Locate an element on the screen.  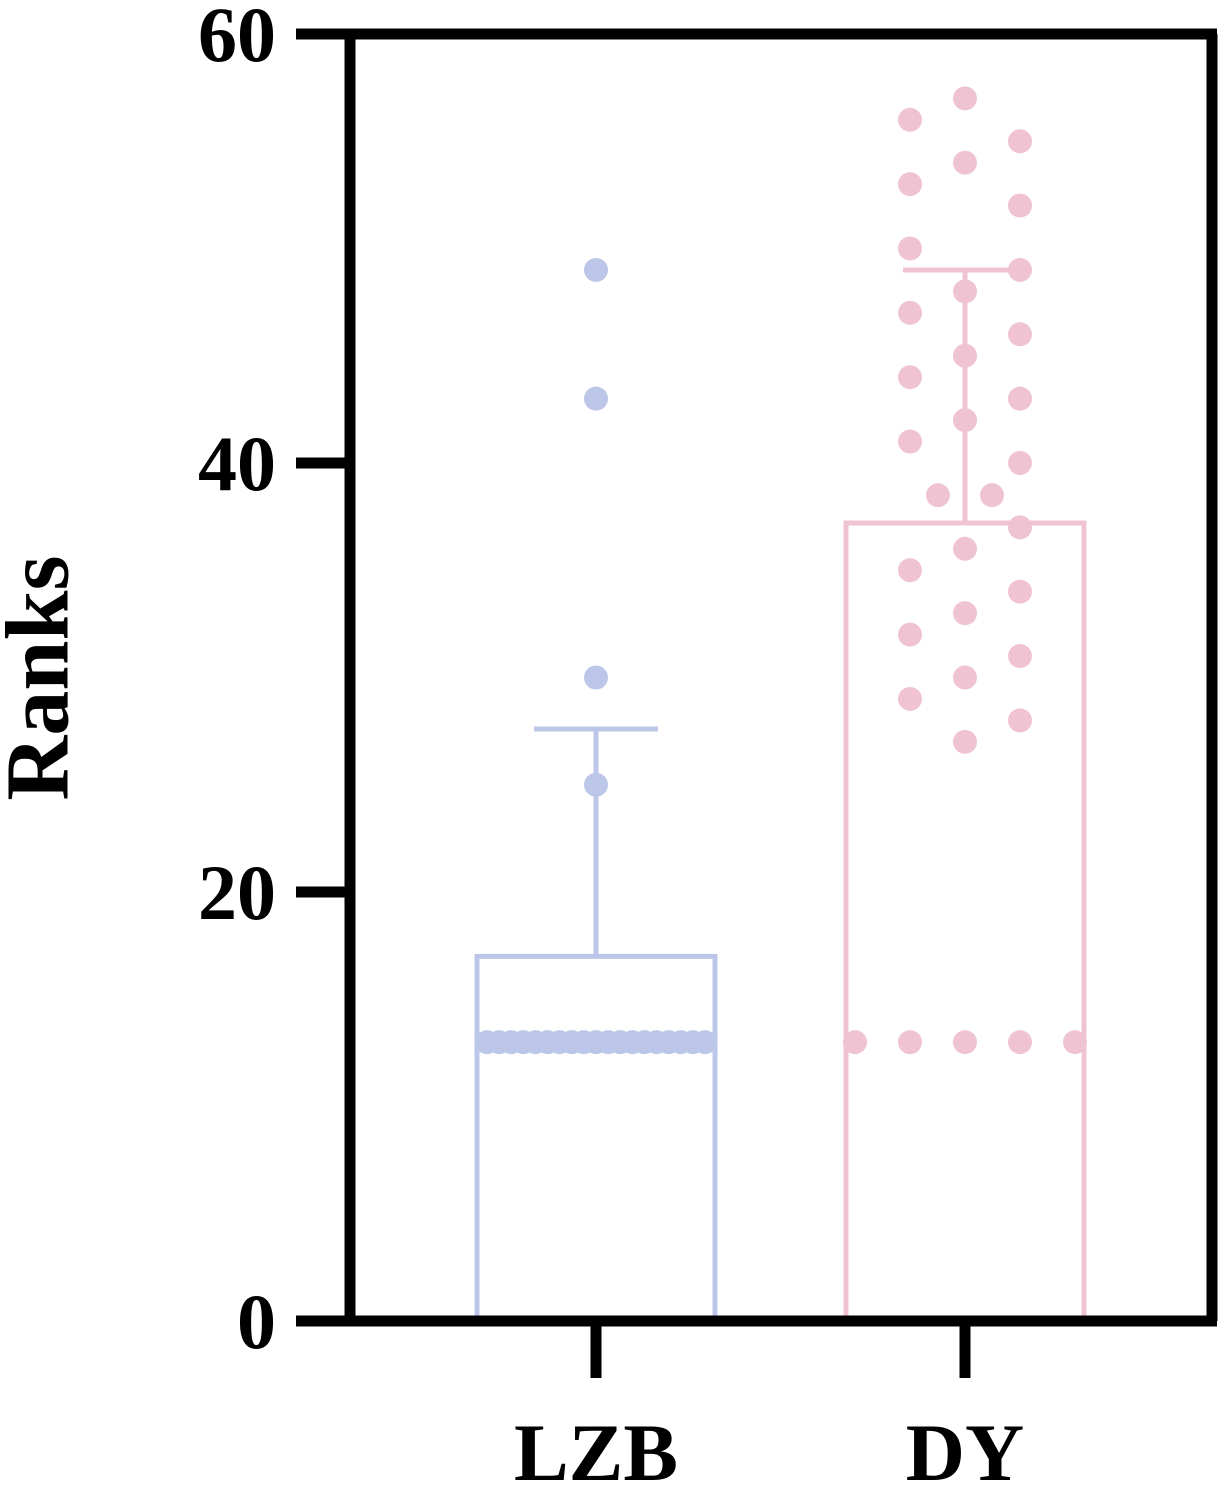
y-tick-label: 20 is located at coordinates (237, 892).